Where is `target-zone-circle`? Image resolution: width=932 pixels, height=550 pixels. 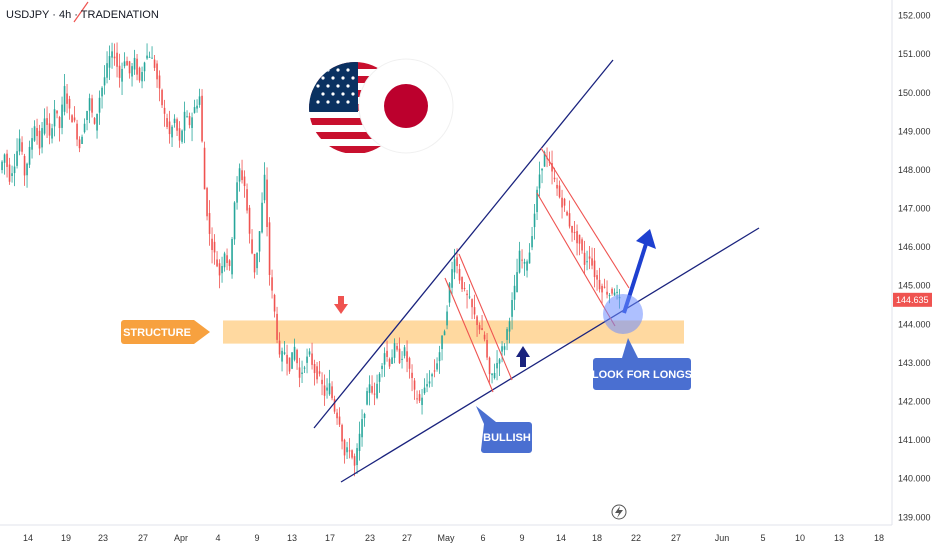 target-zone-circle is located at coordinates (623, 314).